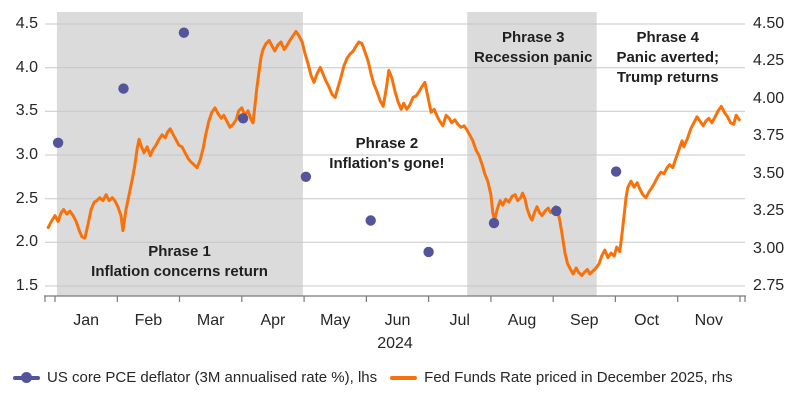  Describe the element at coordinates (522, 320) in the screenshot. I see `month-label-aug: Aug` at that location.